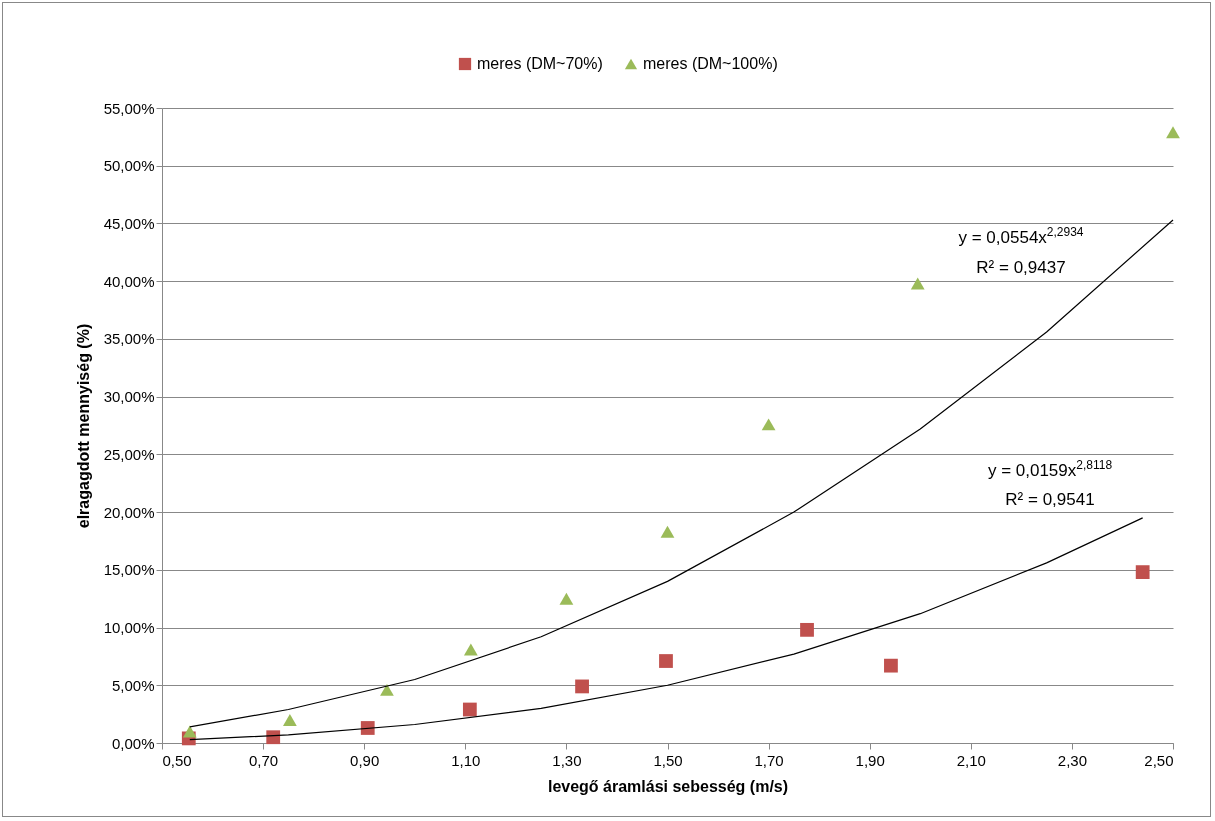  I want to click on x-tick-label: 1,30, so click(567, 760).